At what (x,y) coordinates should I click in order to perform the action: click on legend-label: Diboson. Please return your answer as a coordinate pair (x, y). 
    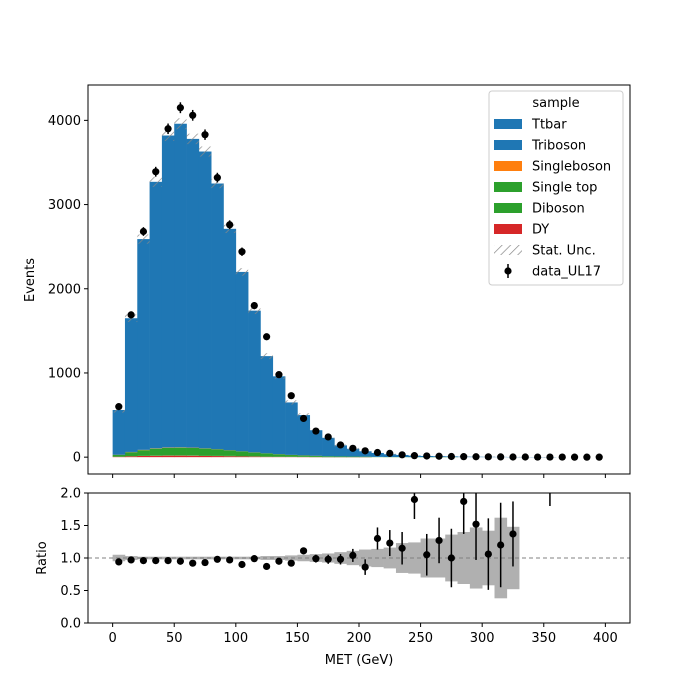
    Looking at the image, I should click on (558, 209).